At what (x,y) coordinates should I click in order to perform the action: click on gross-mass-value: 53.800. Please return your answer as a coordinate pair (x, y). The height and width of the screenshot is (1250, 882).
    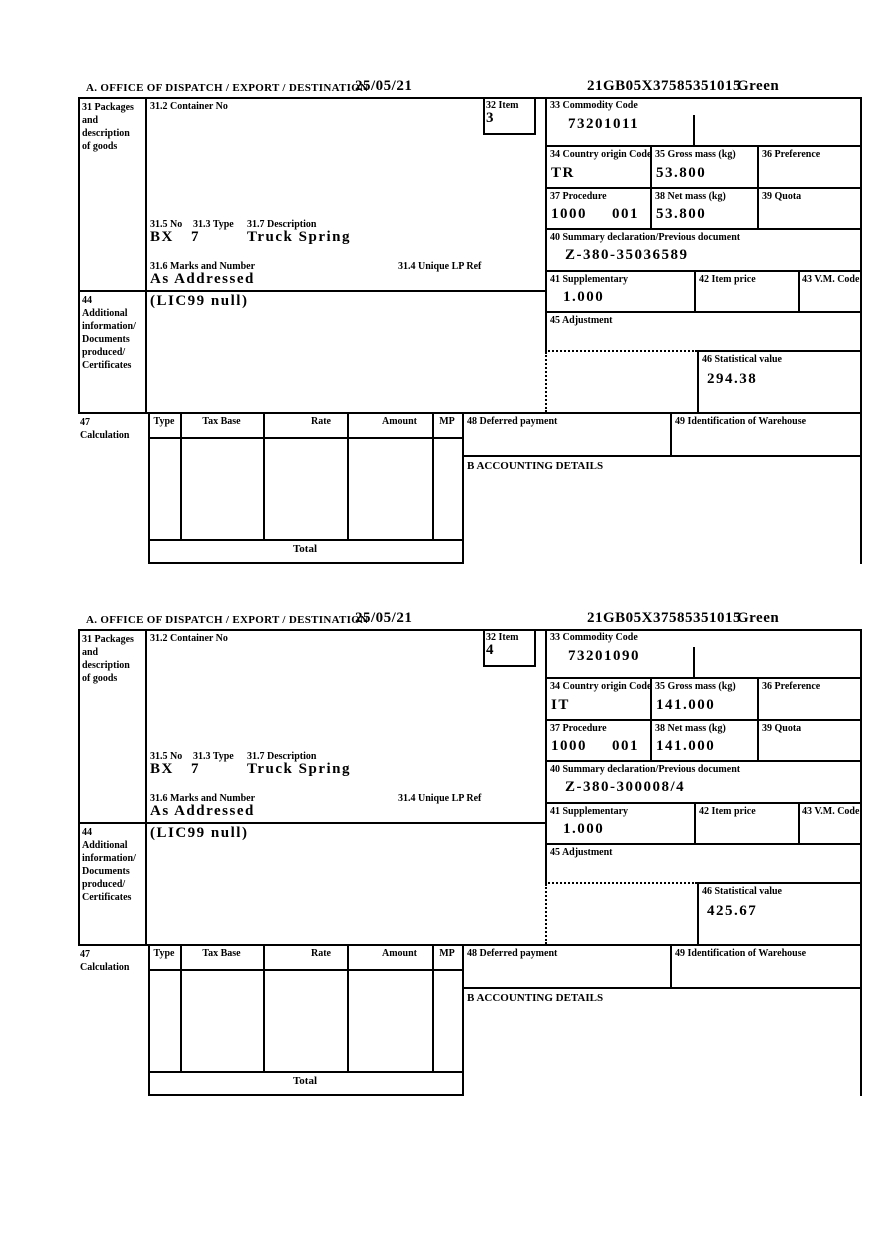
    Looking at the image, I should click on (681, 173).